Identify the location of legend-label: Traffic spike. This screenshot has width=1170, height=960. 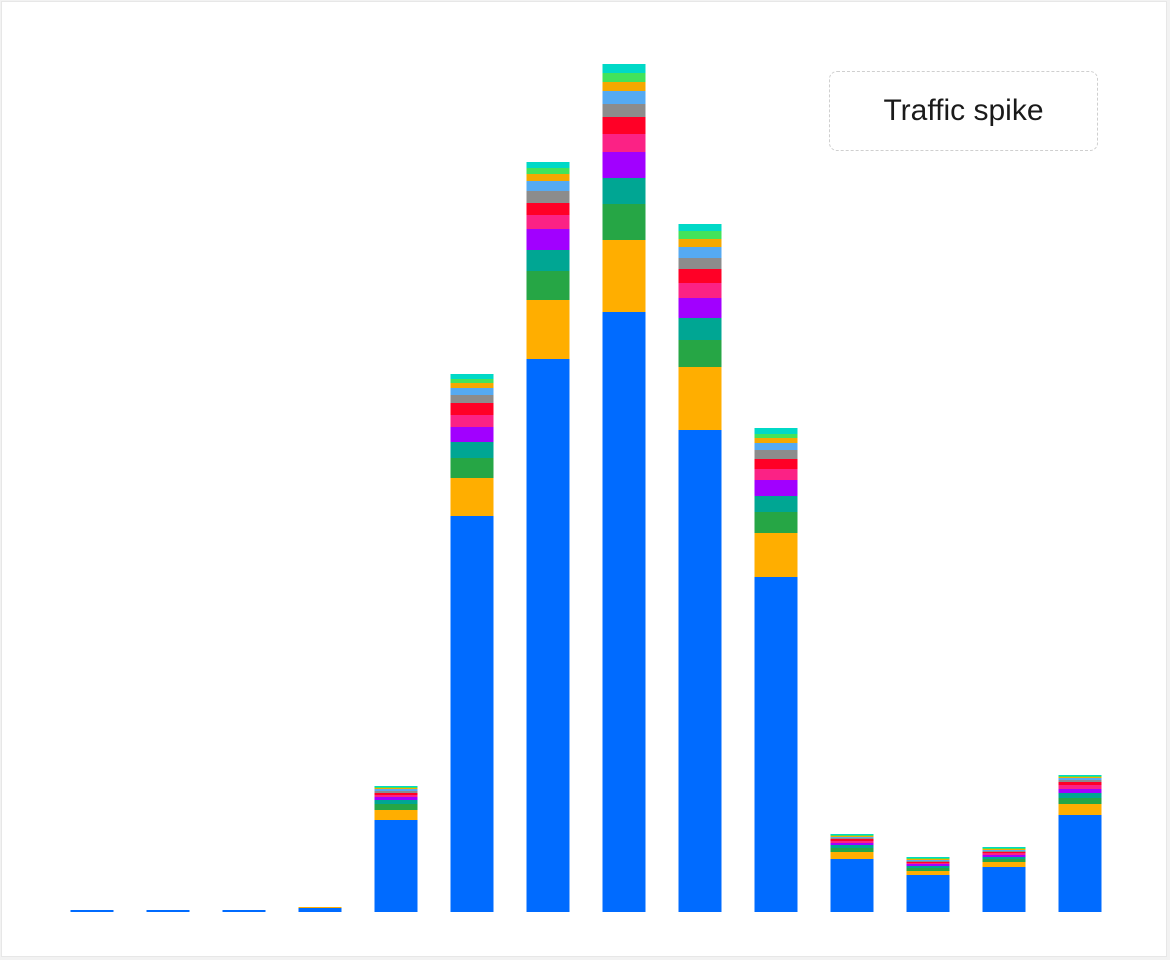
(963, 110).